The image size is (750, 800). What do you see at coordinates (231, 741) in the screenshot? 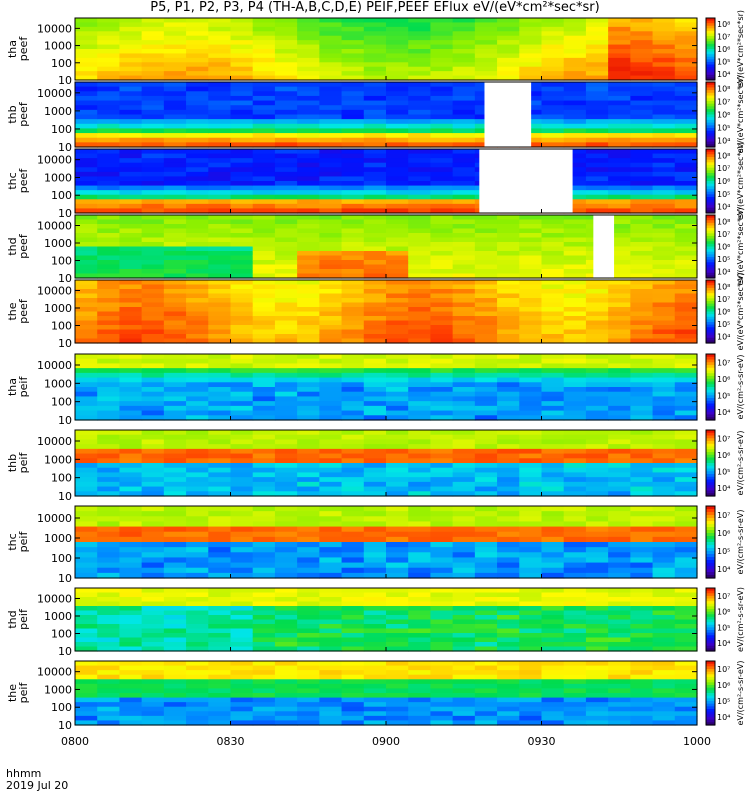
I see `x-tick-label: 0830` at bounding box center [231, 741].